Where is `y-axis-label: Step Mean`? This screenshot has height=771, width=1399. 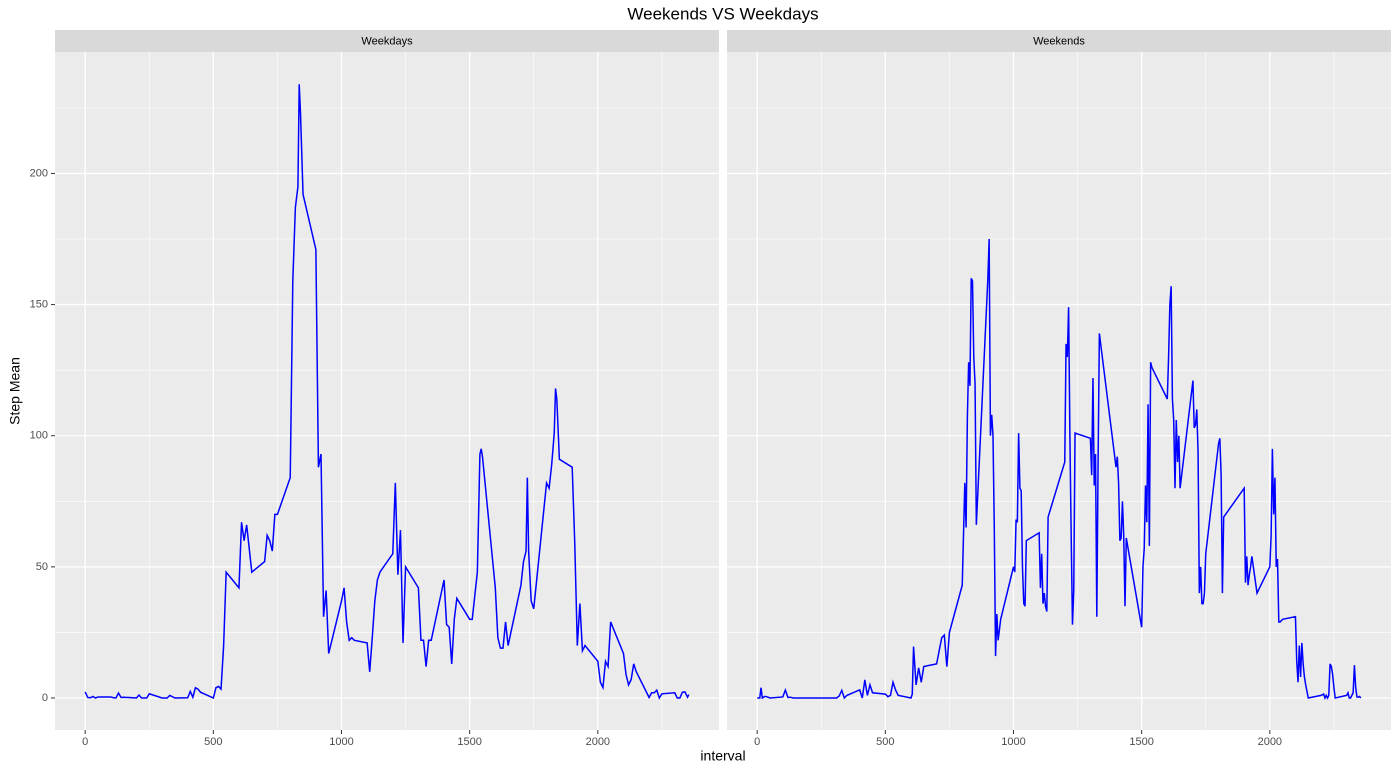 y-axis-label: Step Mean is located at coordinates (15, 391).